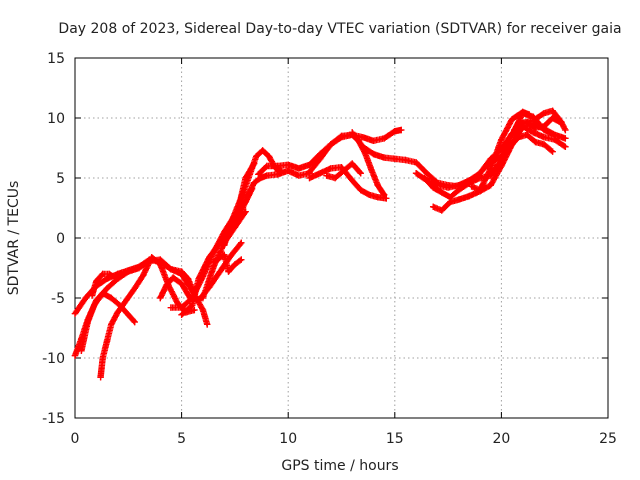  I want to click on x-tick-label: 25, so click(608, 439).